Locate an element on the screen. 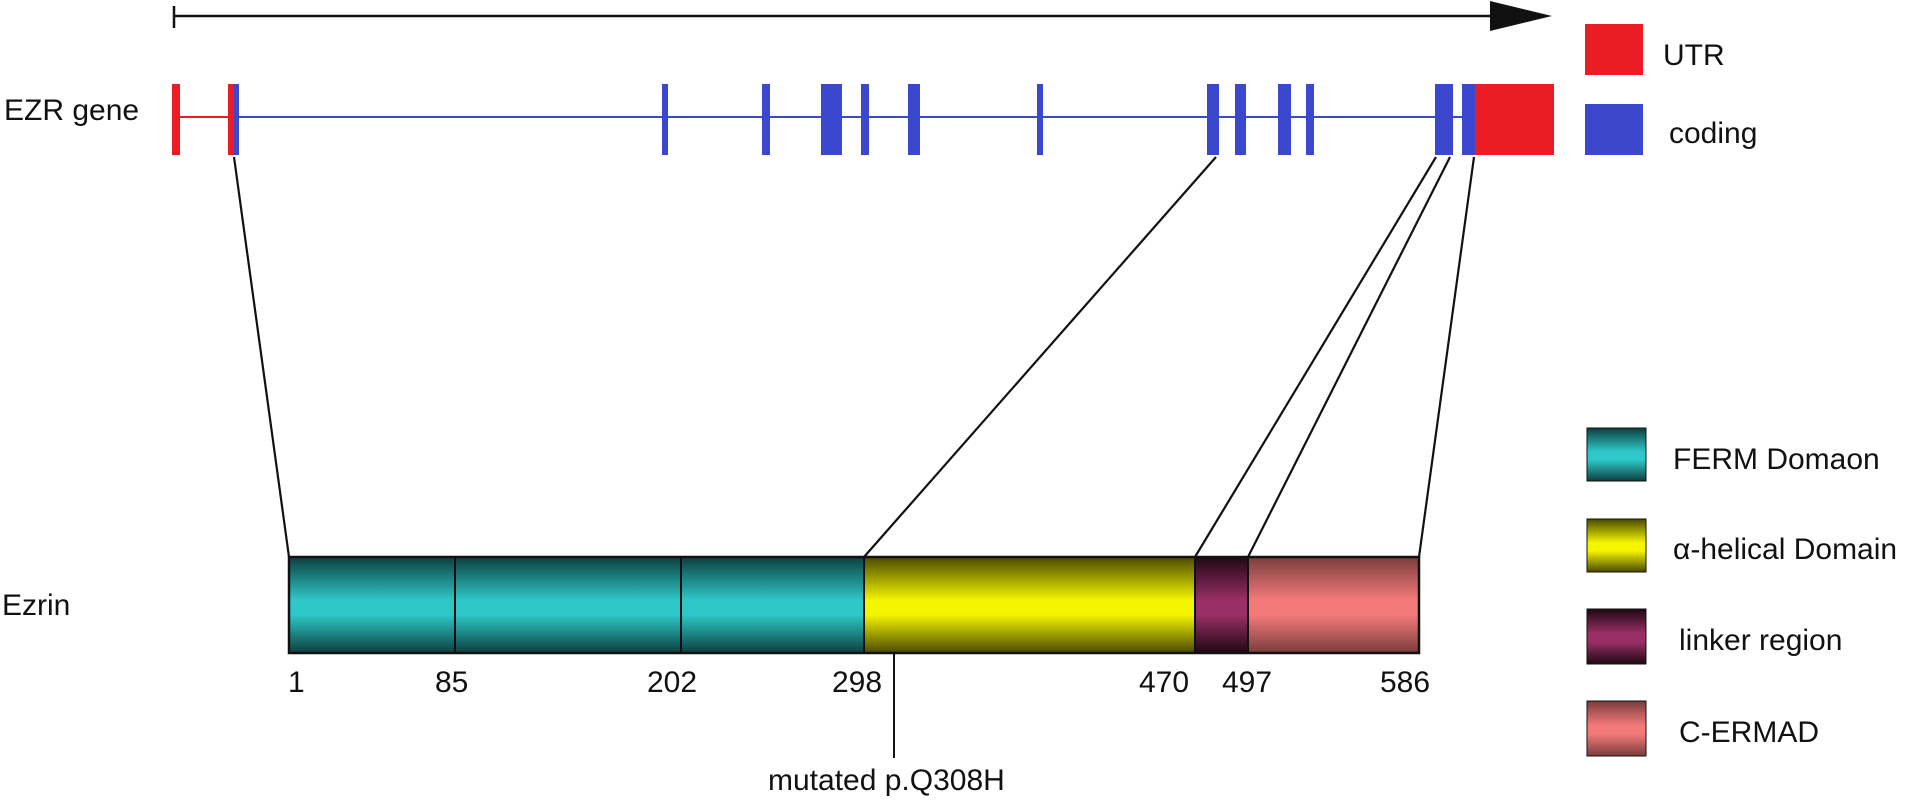 The image size is (1921, 801). legend is located at coordinates (1616, 390).